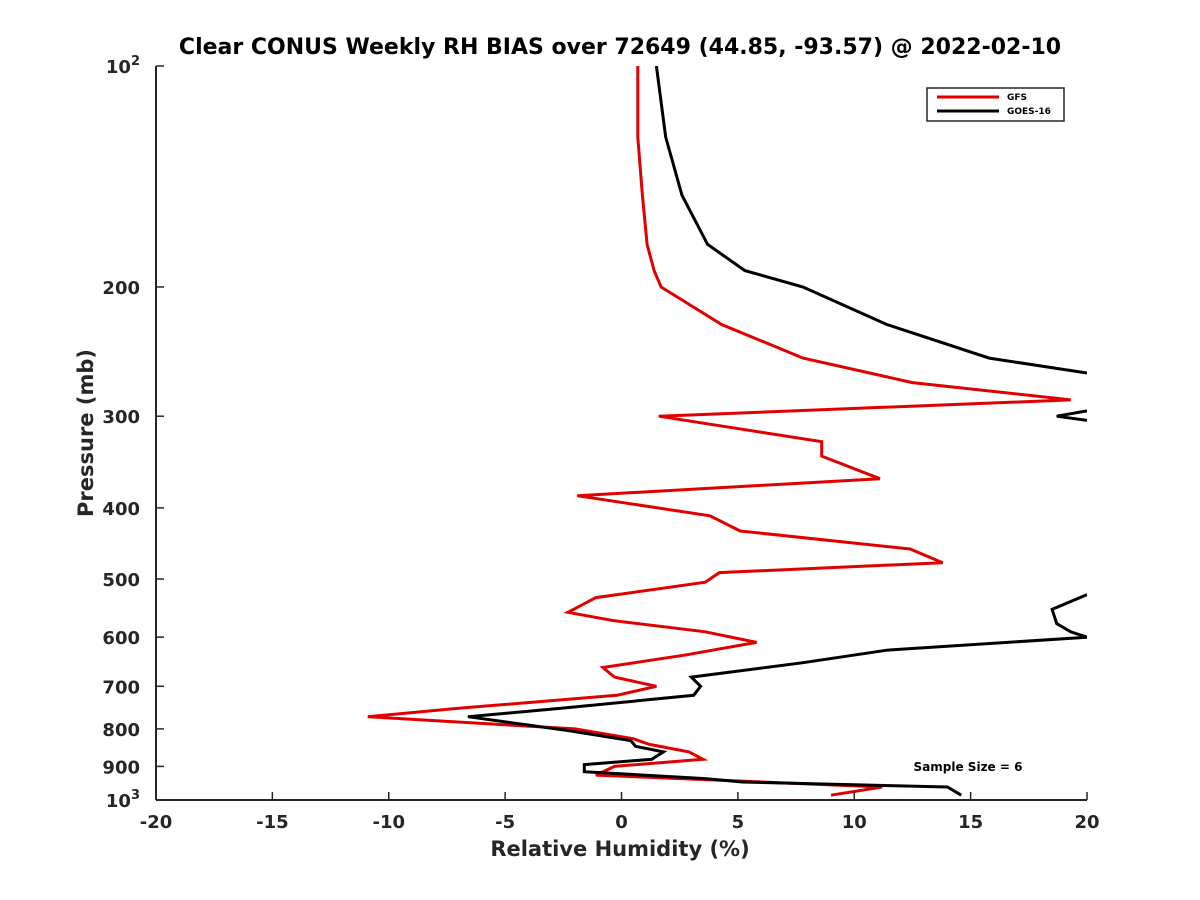 Image resolution: width=1200 pixels, height=900 pixels. What do you see at coordinates (621, 822) in the screenshot?
I see `x-tick-label: 0` at bounding box center [621, 822].